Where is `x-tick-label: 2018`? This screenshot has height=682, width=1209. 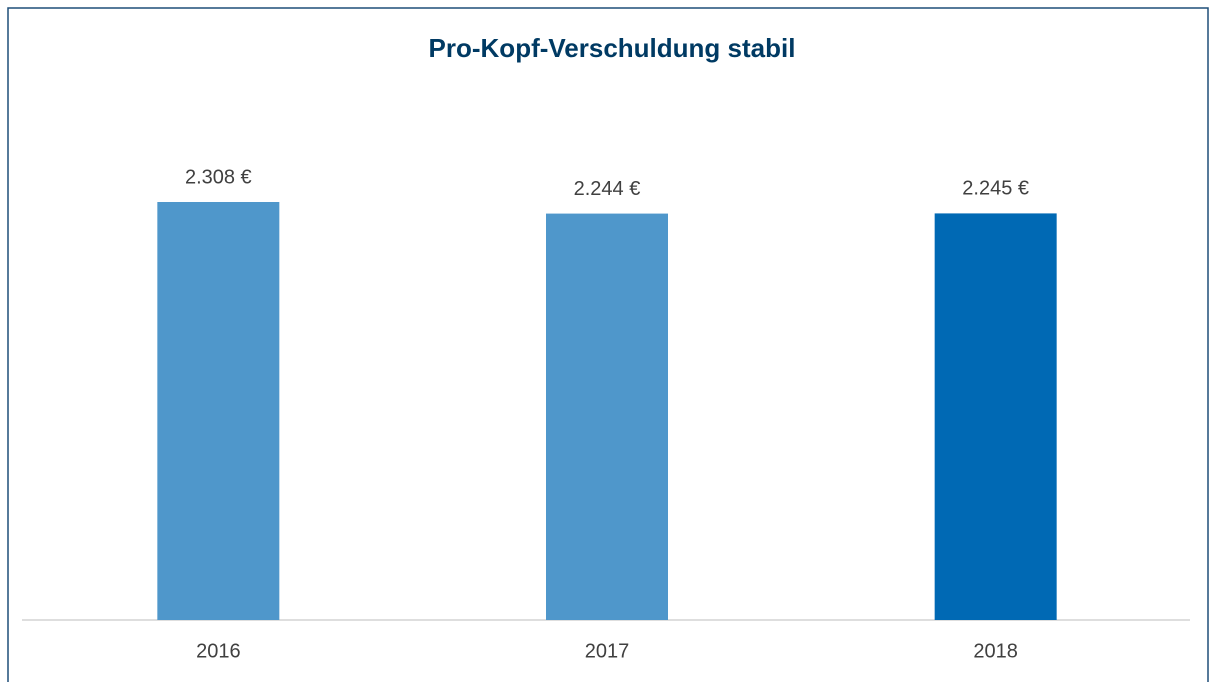 x-tick-label: 2018 is located at coordinates (995, 651).